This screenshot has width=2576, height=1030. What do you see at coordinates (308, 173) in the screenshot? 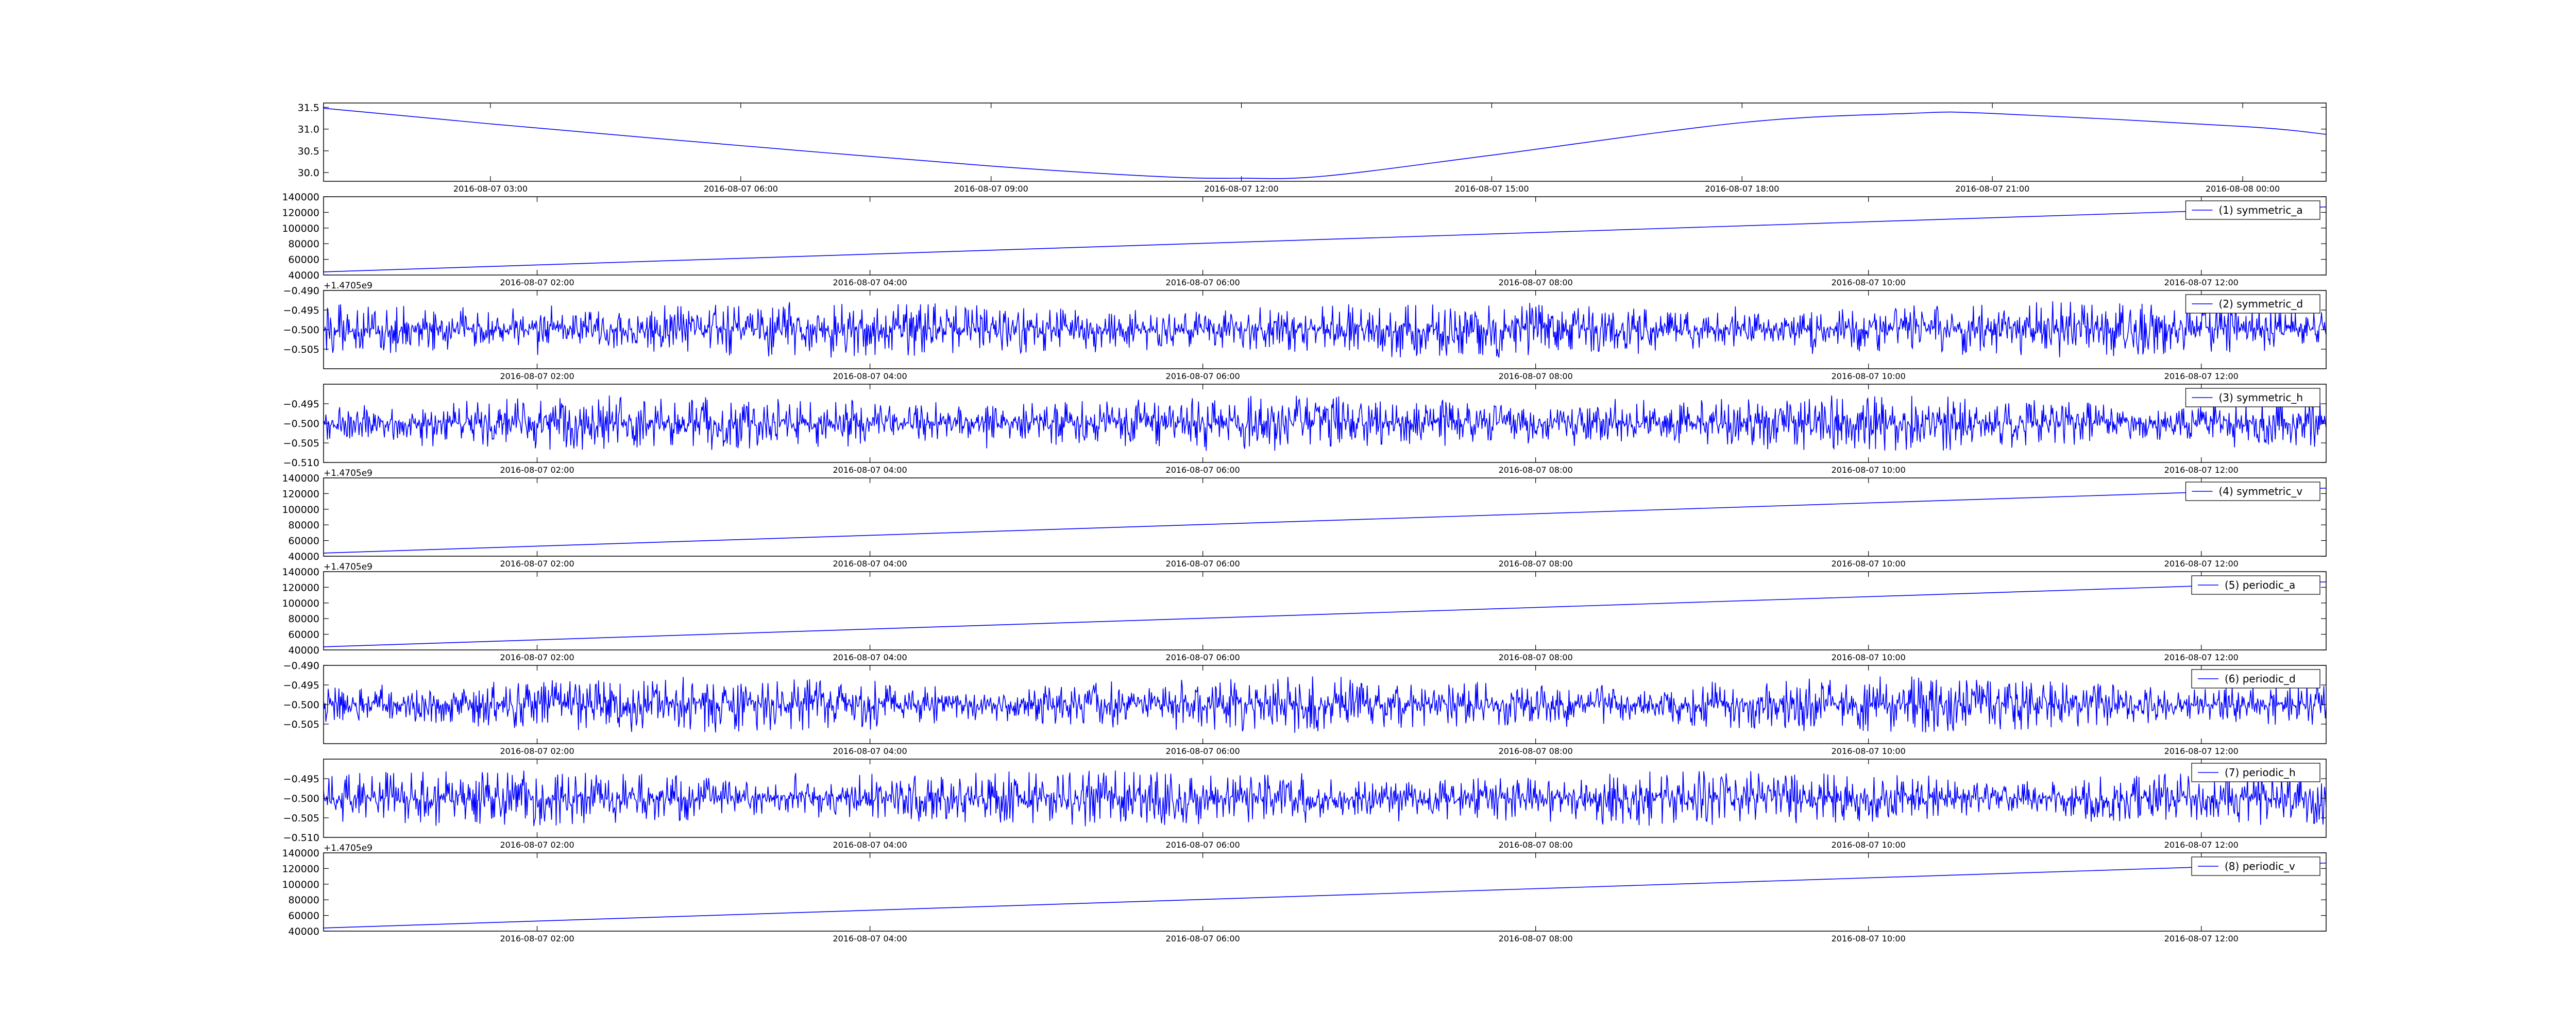
I see `ytick-label: 30.0` at bounding box center [308, 173].